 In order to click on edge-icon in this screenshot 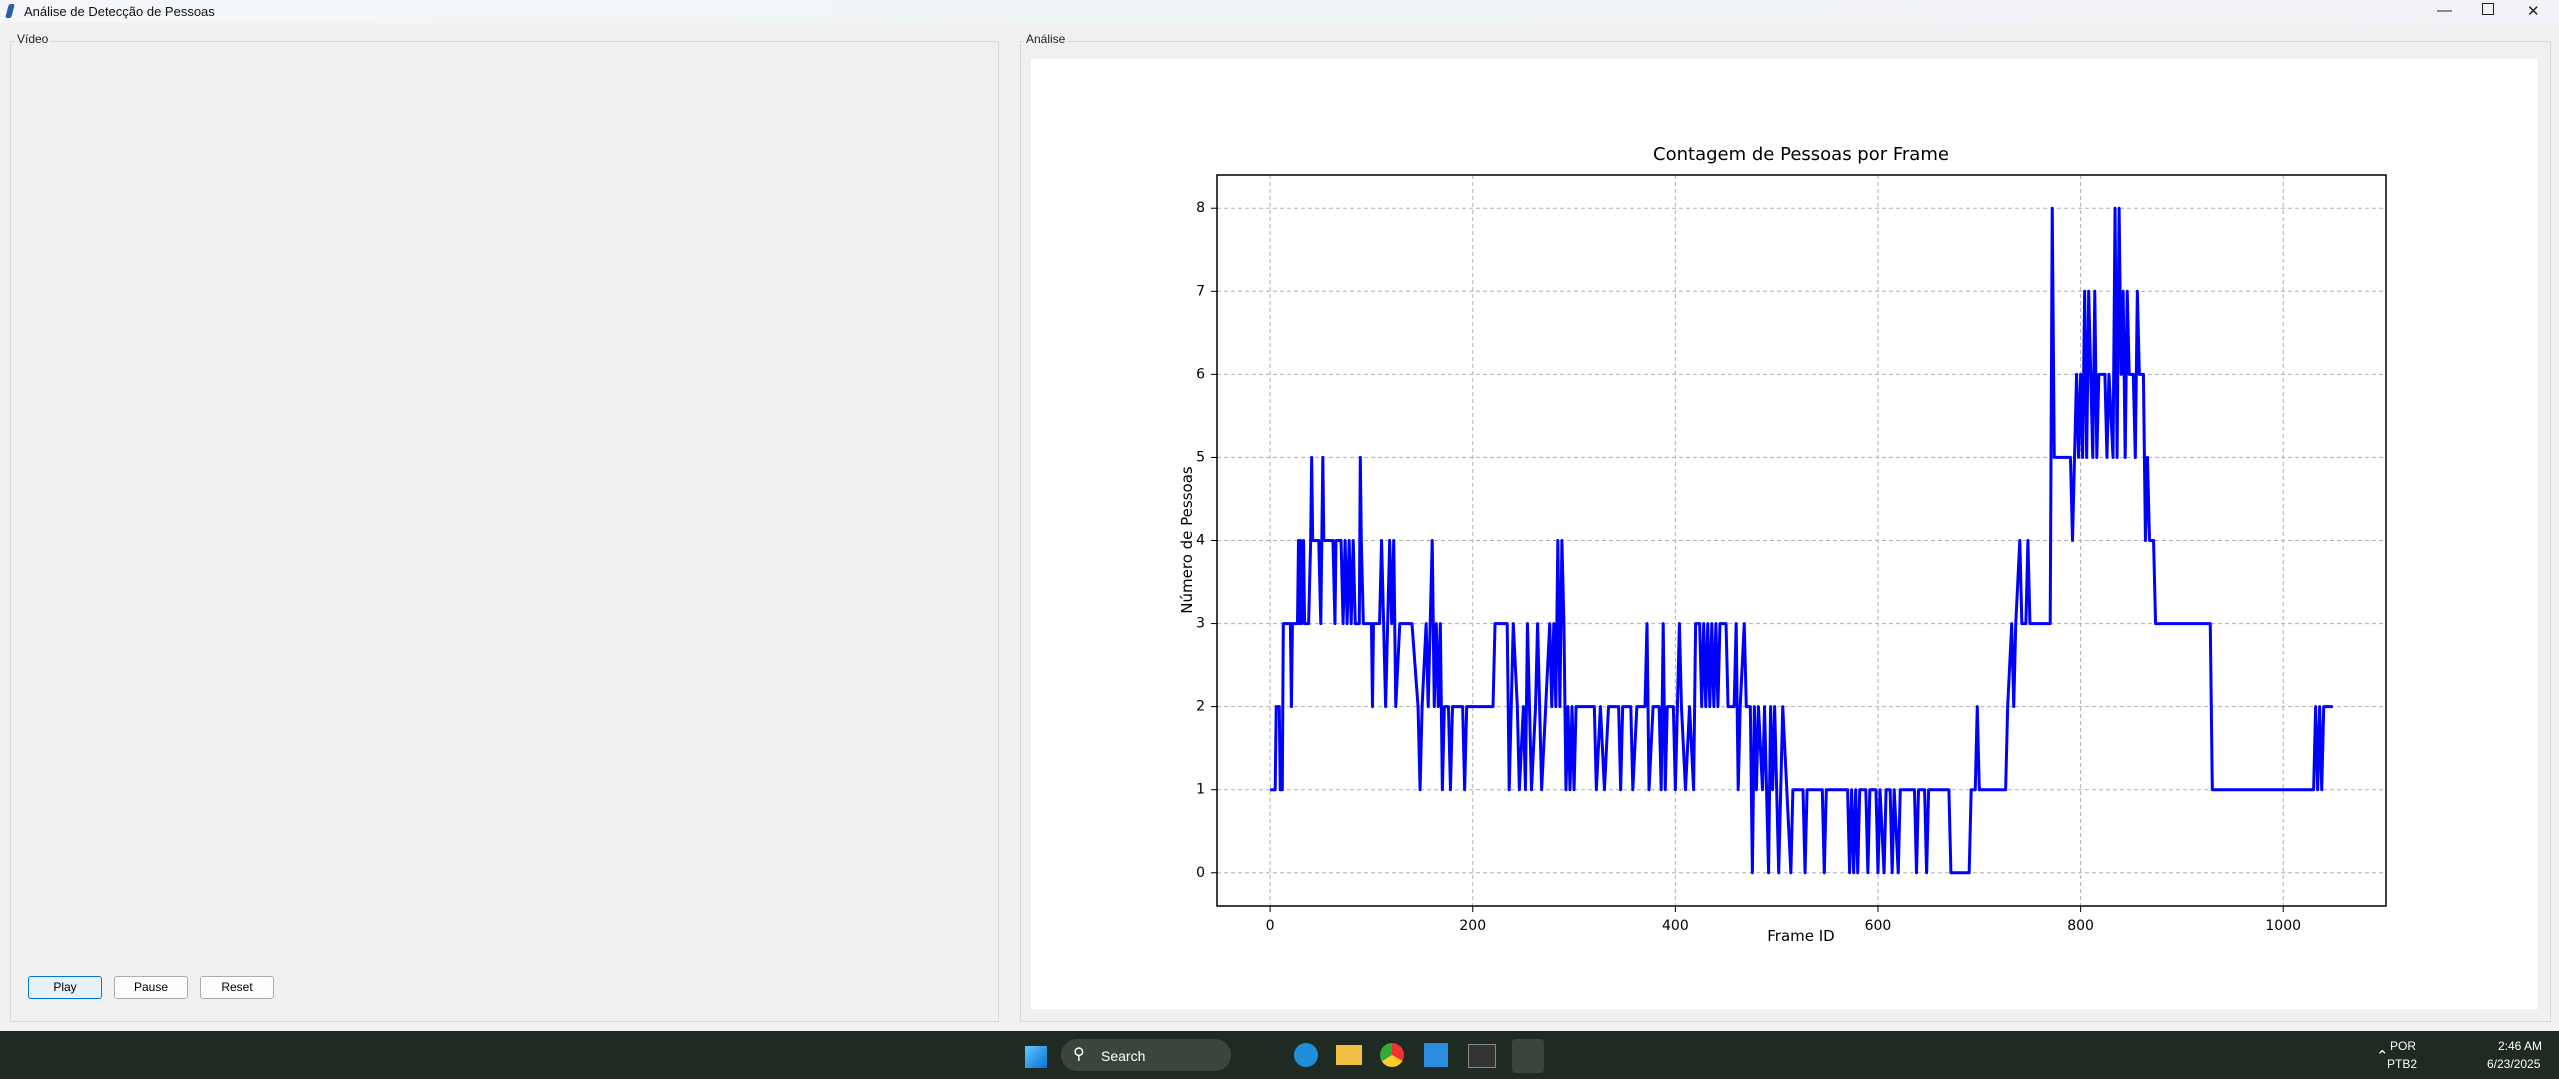, I will do `click(1306, 1055)`.